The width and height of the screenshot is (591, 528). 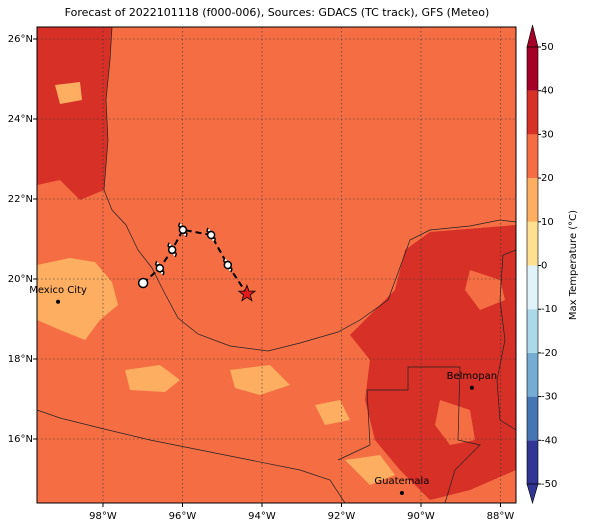 I want to click on city-label: Belmopan, so click(x=472, y=376).